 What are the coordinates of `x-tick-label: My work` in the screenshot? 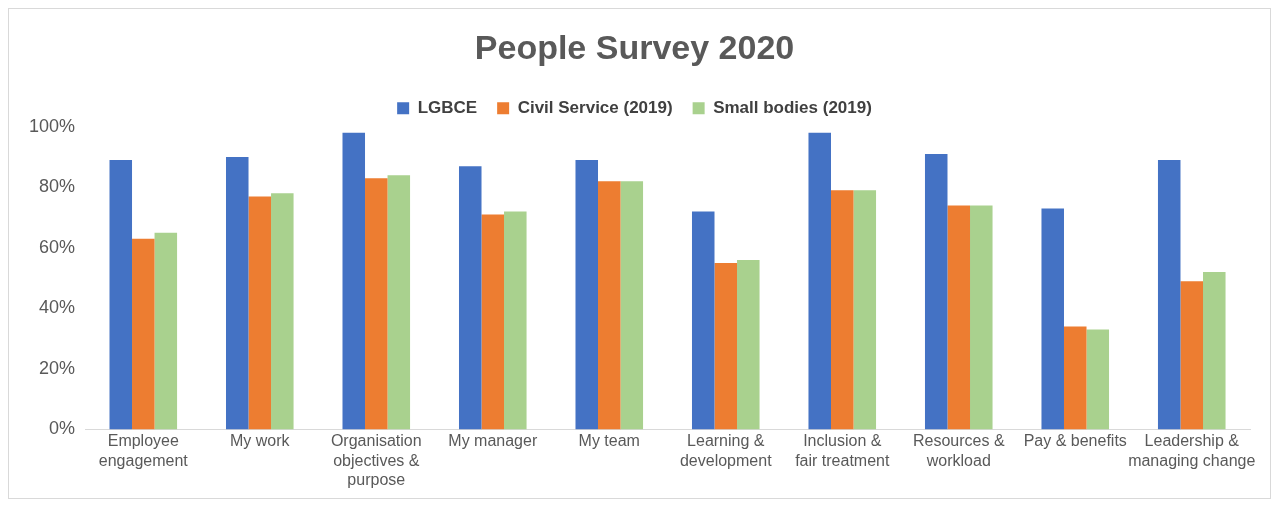 It's located at (260, 441).